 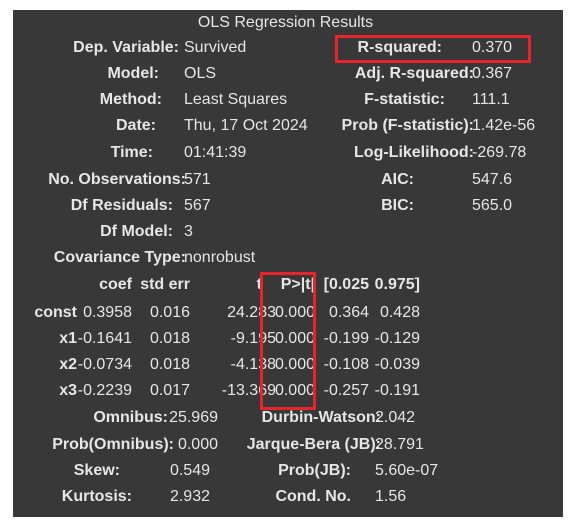 I want to click on durbin-watson-value: 2.042, so click(x=395, y=417).